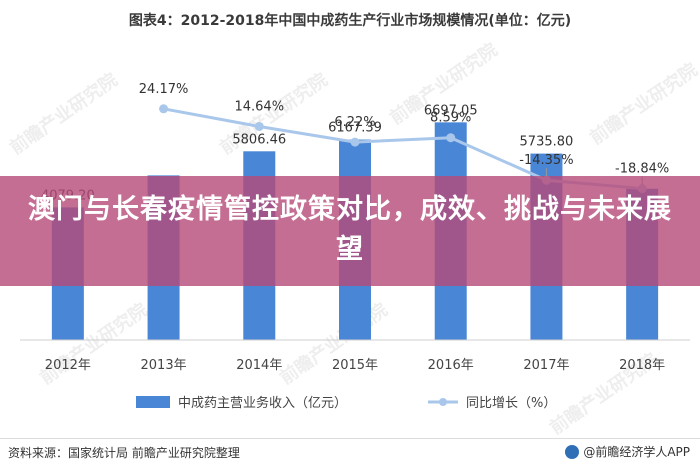 Image resolution: width=700 pixels, height=468 pixels. I want to click on footer-divider, so click(350, 453).